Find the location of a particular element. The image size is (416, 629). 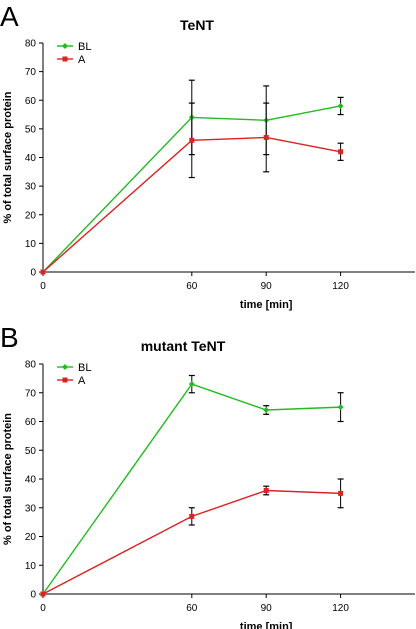

chart-title: TeNT is located at coordinates (197, 25).